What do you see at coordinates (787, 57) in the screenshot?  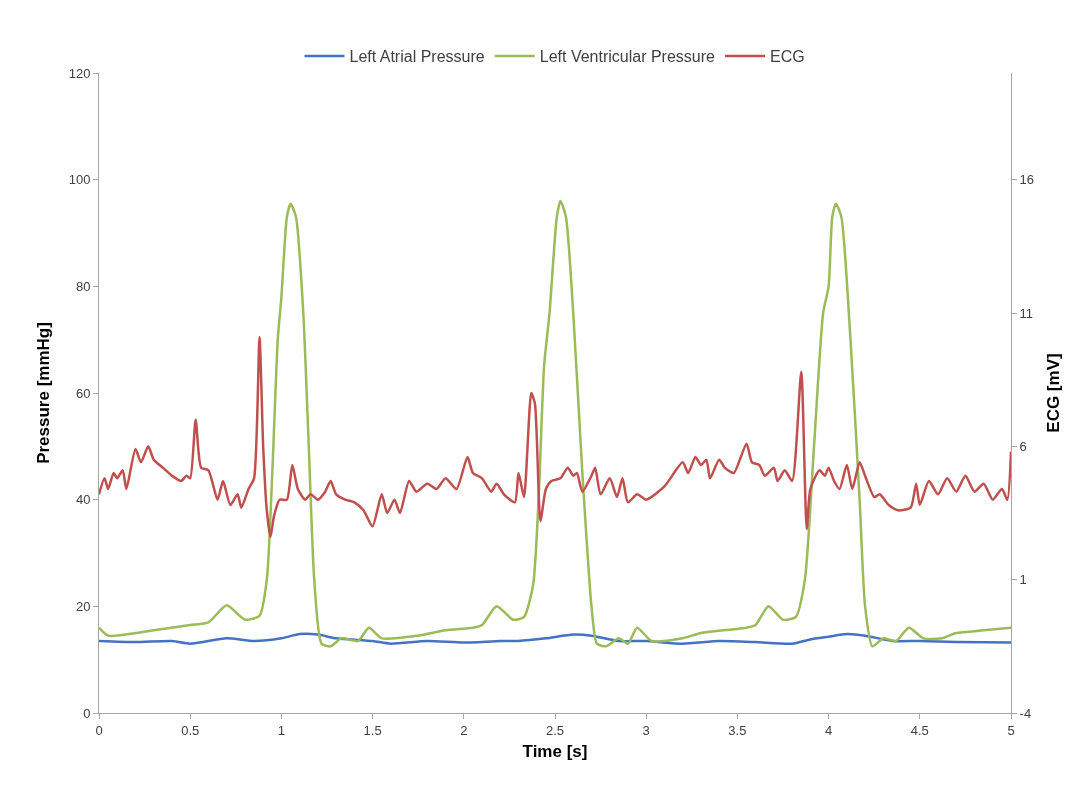 I see `legend-label: ECG` at bounding box center [787, 57].